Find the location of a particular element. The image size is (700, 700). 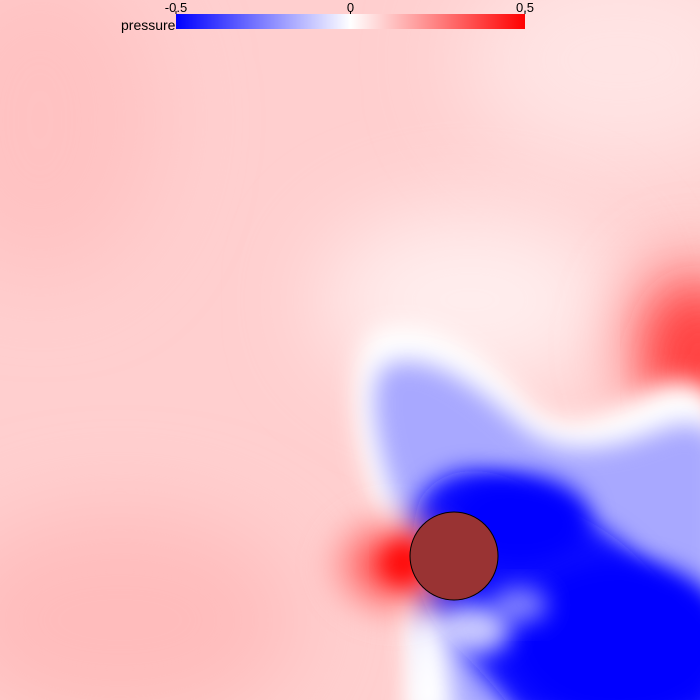

colorbar-tick-label: 0 is located at coordinates (350, 7).